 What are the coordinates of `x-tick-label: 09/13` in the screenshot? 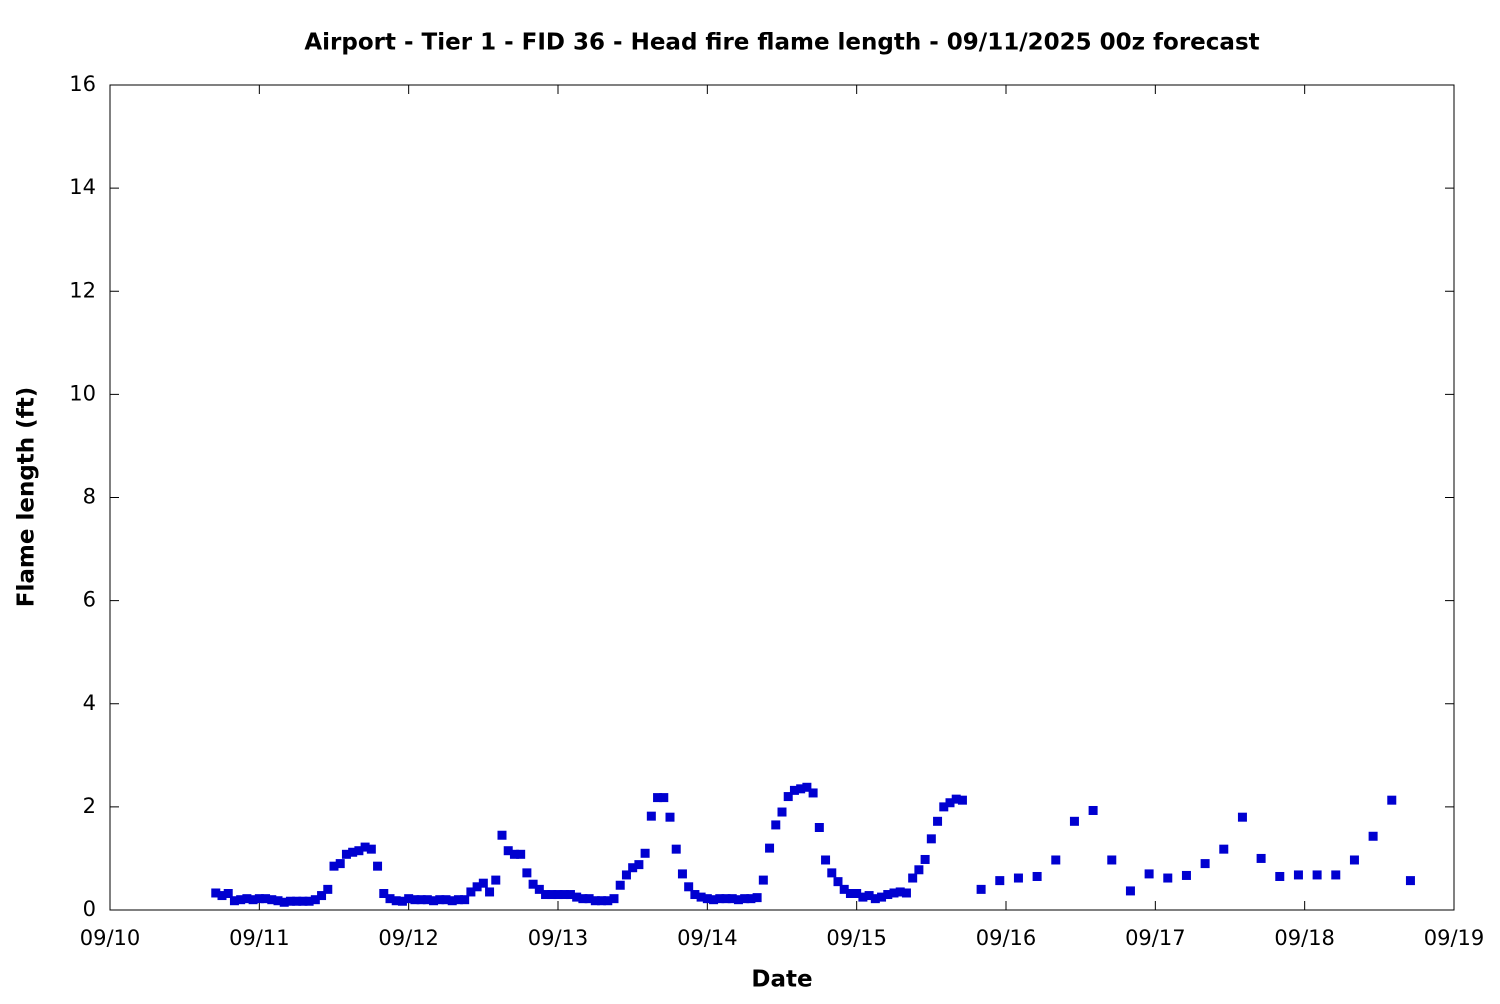 It's located at (558, 938).